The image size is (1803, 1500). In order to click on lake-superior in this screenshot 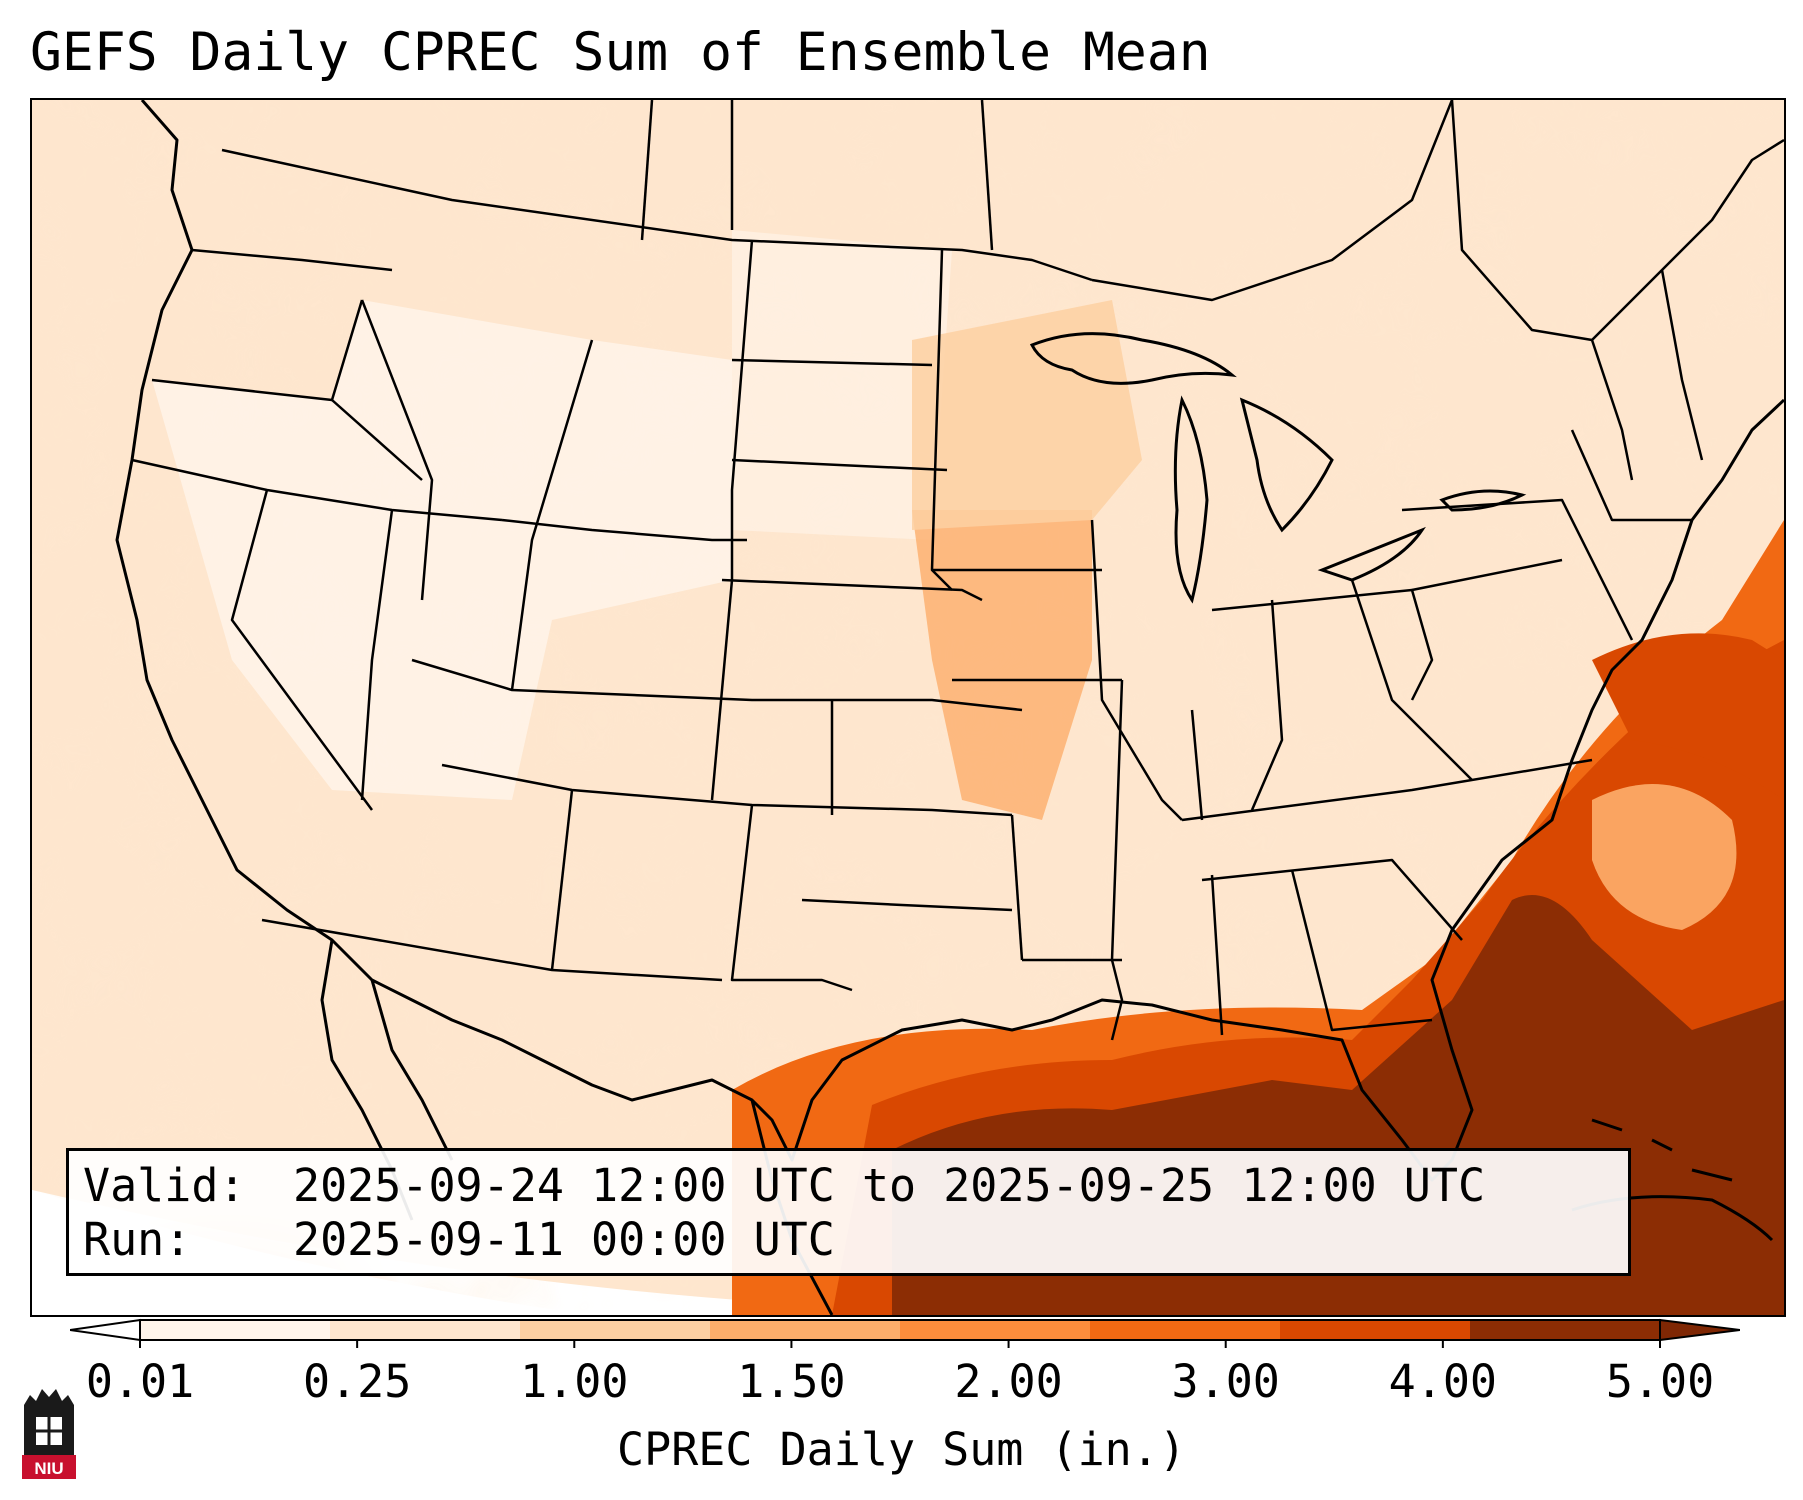, I will do `click(1133, 358)`.